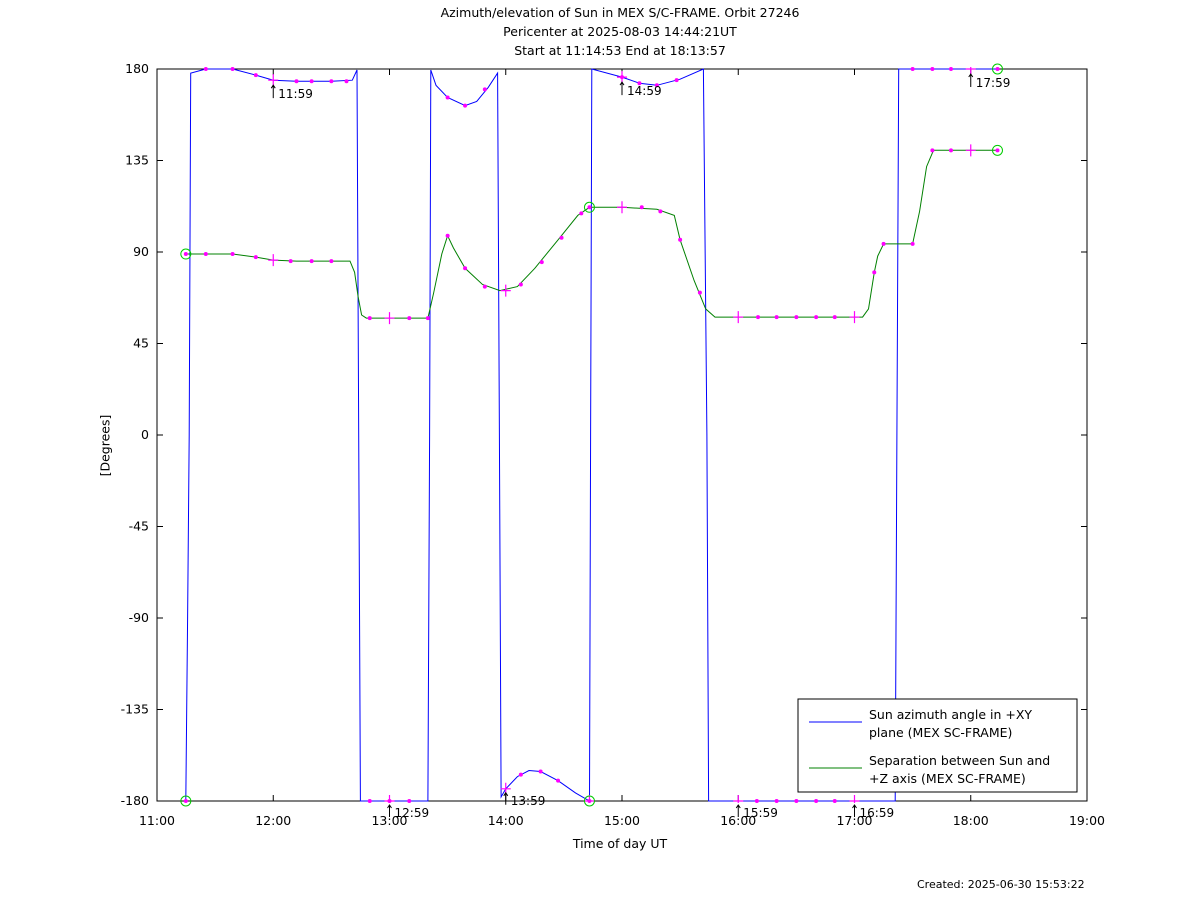 Image resolution: width=1200 pixels, height=901 pixels. What do you see at coordinates (877, 813) in the screenshot?
I see `annotation-label: 16:59` at bounding box center [877, 813].